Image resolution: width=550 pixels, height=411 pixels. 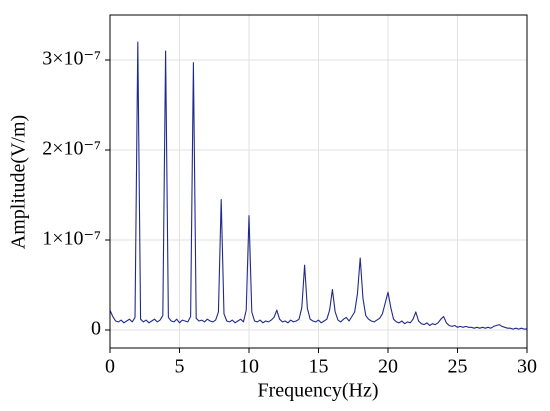 I want to click on y-axis-label: Amplitude(V/m), so click(x=19, y=182).